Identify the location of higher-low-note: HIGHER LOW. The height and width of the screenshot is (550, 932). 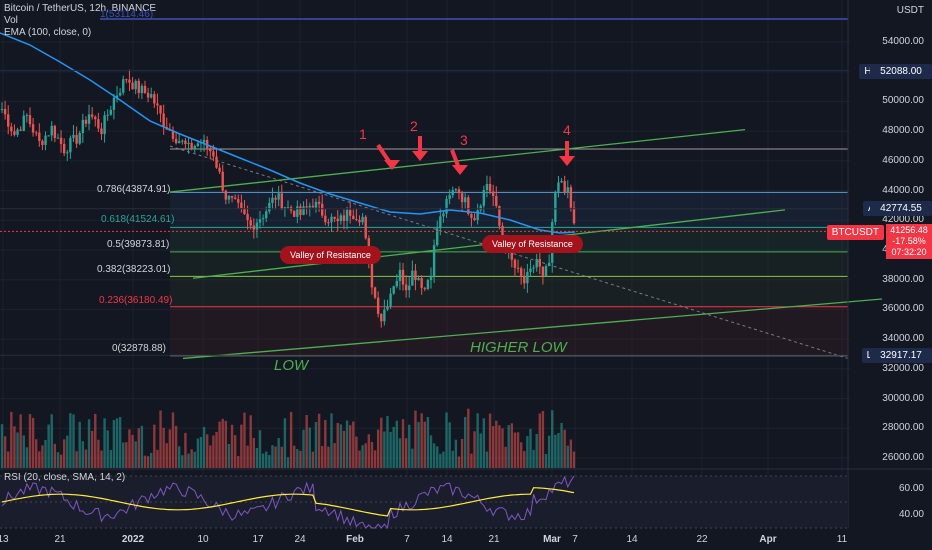
(518, 347).